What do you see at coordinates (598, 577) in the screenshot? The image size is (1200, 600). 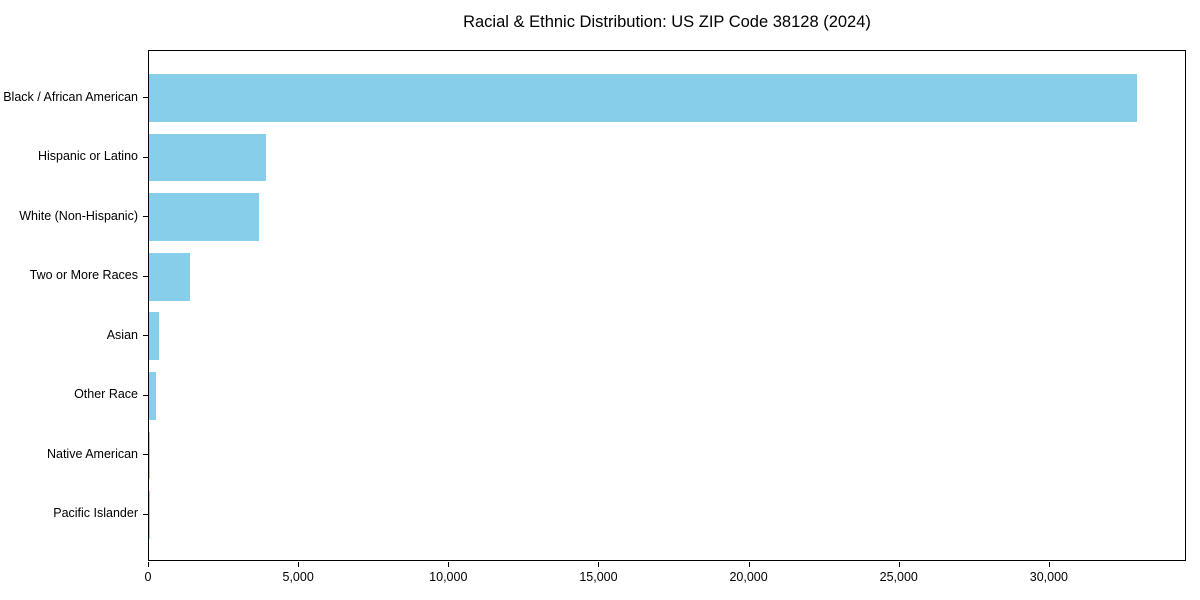 I see `x-tick-label: 15,000` at bounding box center [598, 577].